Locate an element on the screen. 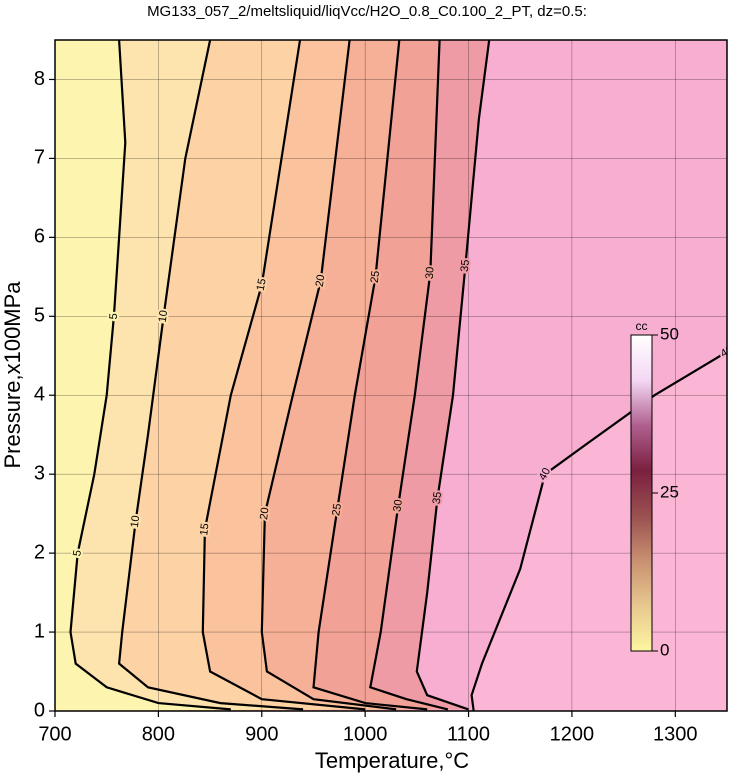 The width and height of the screenshot is (734, 776). y-tick-label: 3 is located at coordinates (39, 473).